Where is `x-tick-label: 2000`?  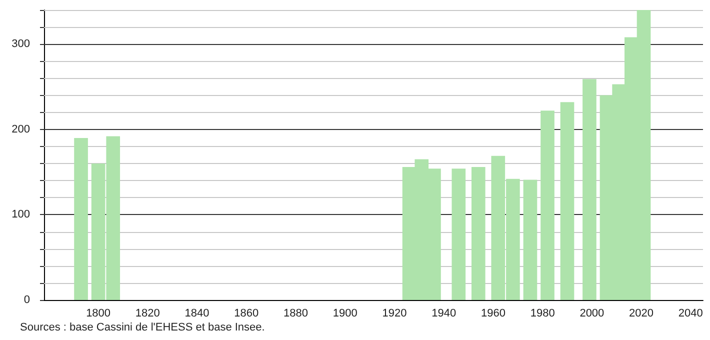 x-tick-label: 2000 is located at coordinates (592, 314).